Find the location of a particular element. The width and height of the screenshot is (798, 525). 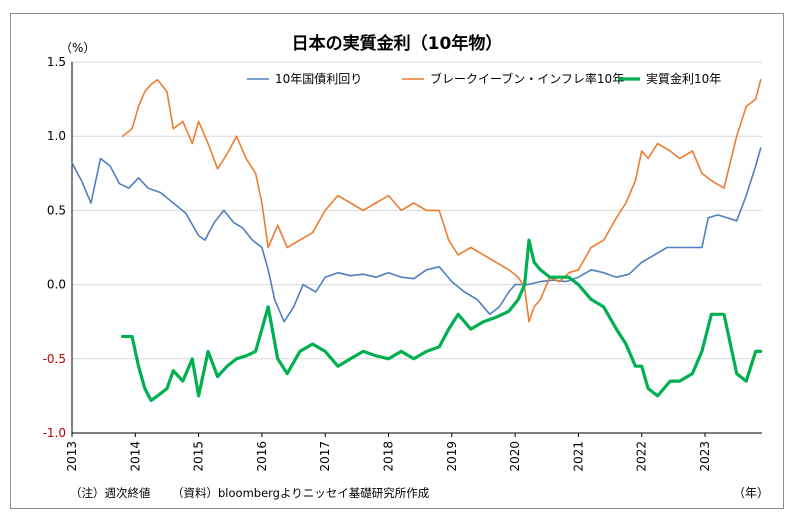

legend-label-3: 実質金利10年 is located at coordinates (683, 78).